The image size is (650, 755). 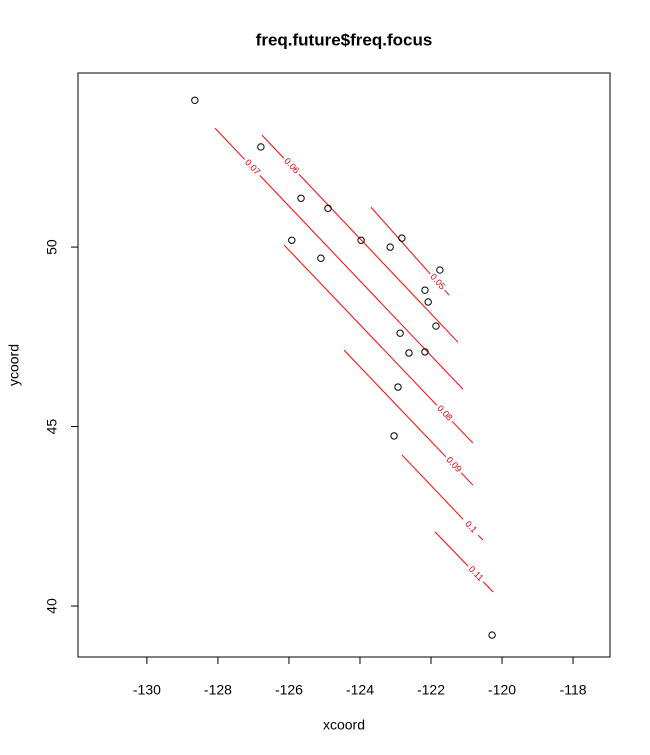 I want to click on contour-line, so click(x=464, y=562).